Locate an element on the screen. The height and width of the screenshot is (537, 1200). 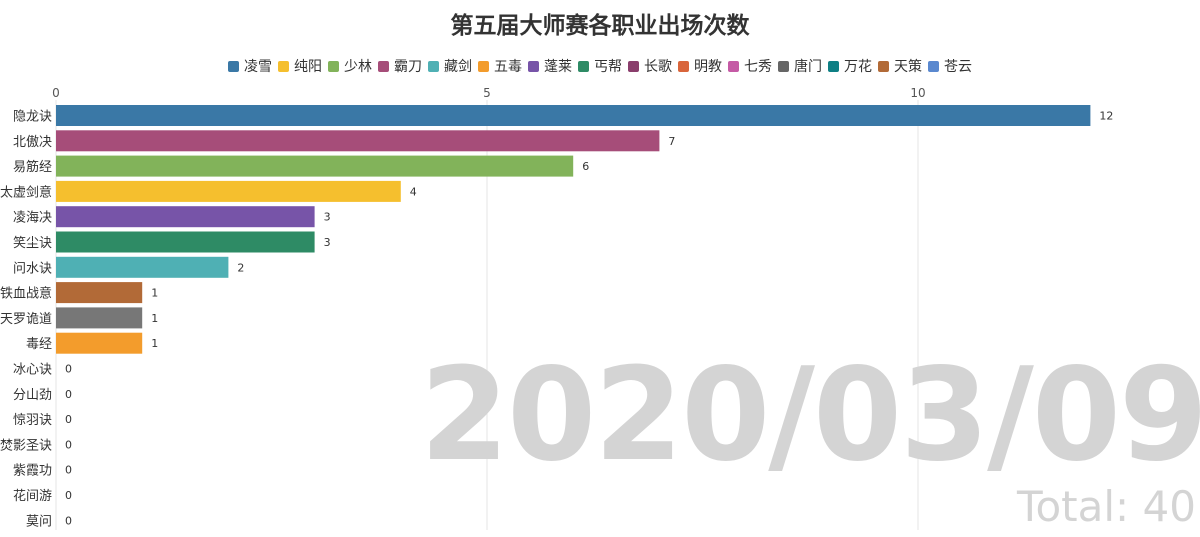
total-label: Total: 40 is located at coordinates (1106, 506).